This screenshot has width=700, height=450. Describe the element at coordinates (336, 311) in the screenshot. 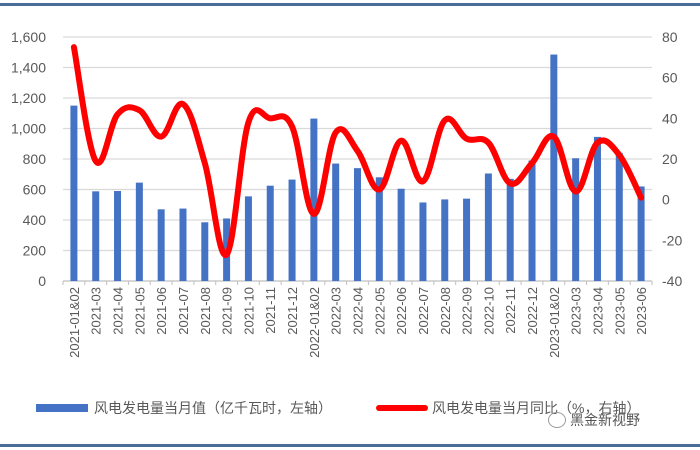

I see `x-axis-tick: 2022-03` at that location.